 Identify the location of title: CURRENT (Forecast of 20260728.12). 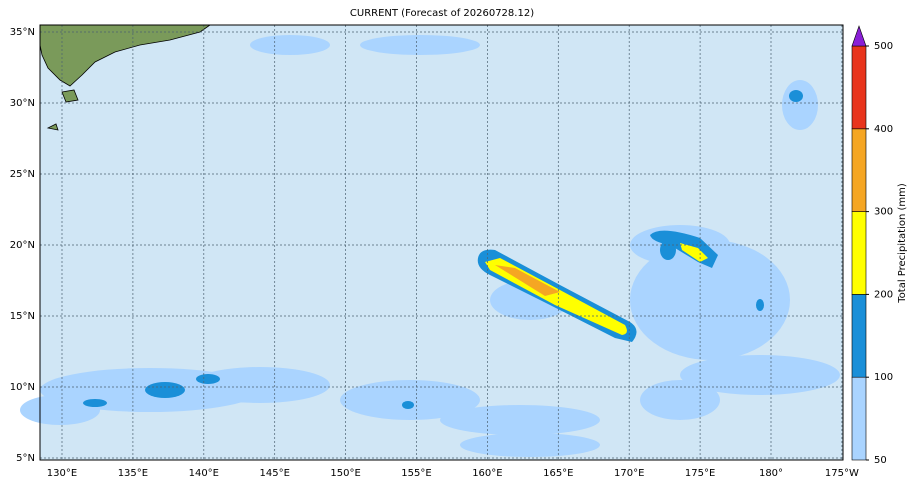
(442, 13).